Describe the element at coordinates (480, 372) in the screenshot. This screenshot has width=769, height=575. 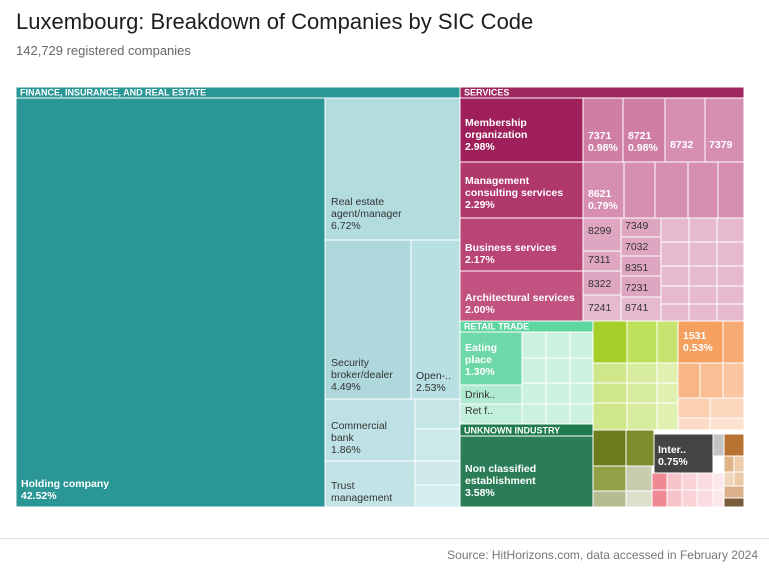
I see `cell-eating-place-value: 1.30%` at that location.